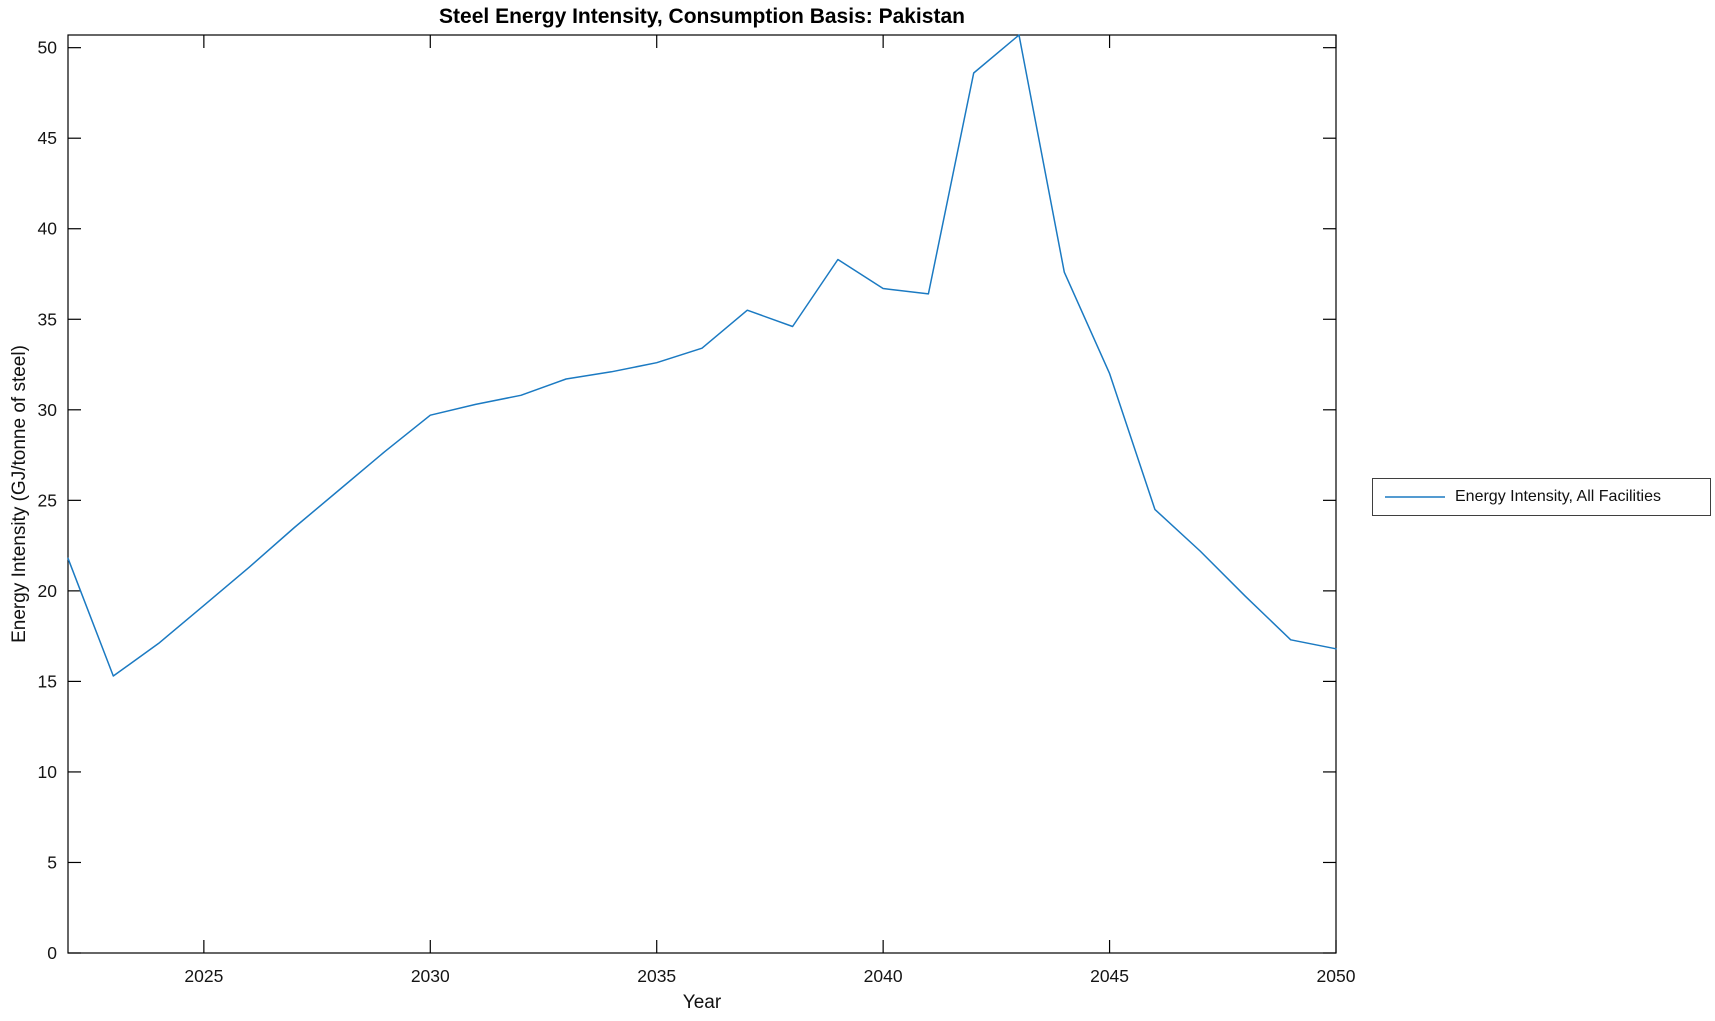 Image resolution: width=1715 pixels, height=1021 pixels. What do you see at coordinates (48, 591) in the screenshot?
I see `y-tick-label: 20` at bounding box center [48, 591].